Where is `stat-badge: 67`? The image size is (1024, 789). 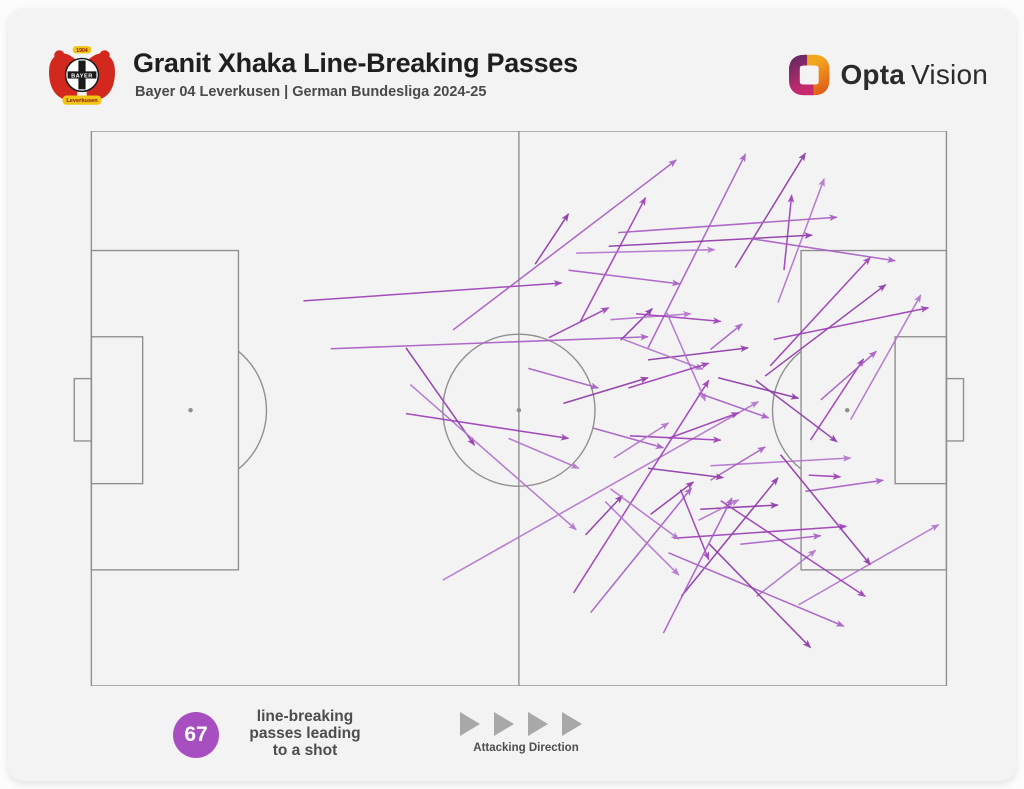
stat-badge: 67 is located at coordinates (196, 735).